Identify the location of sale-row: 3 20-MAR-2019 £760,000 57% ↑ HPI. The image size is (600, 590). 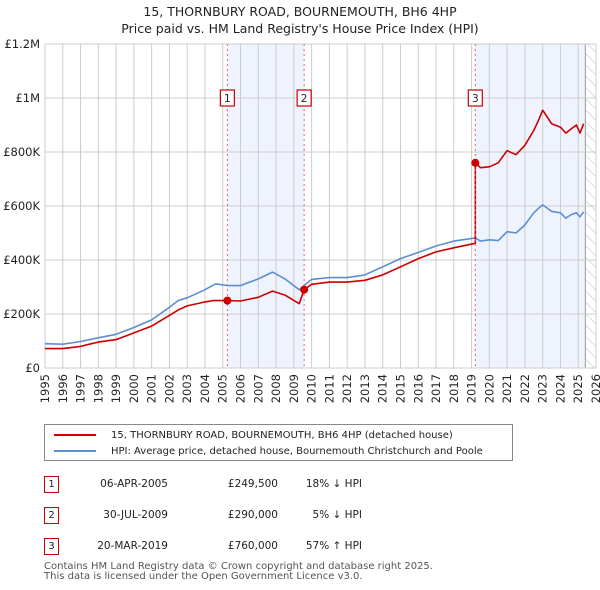
(244, 548).